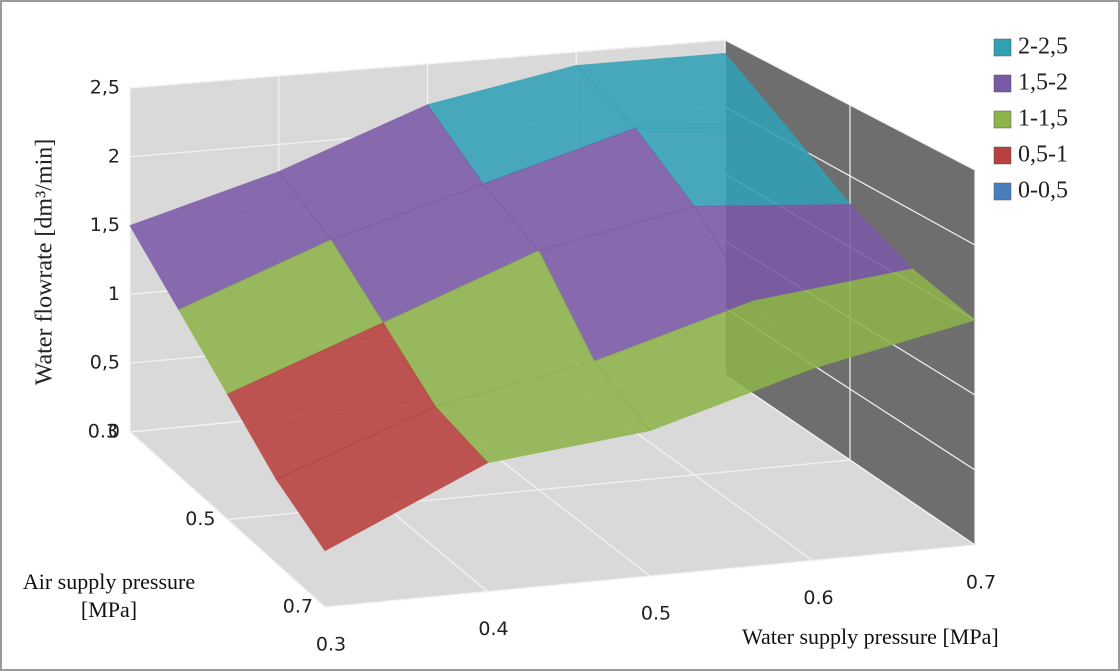  What do you see at coordinates (298, 607) in the screenshot?
I see `y-tick-label: 0.7` at bounding box center [298, 607].